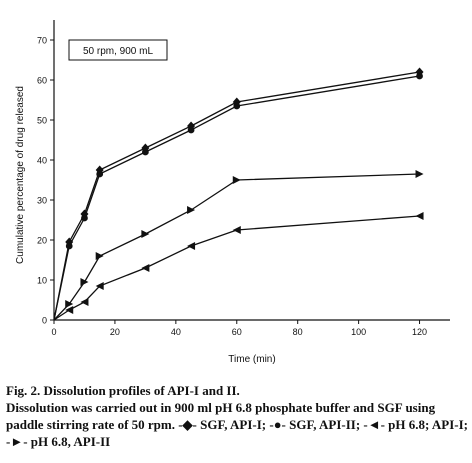  I want to click on y-tick-label: 50, so click(42, 121).